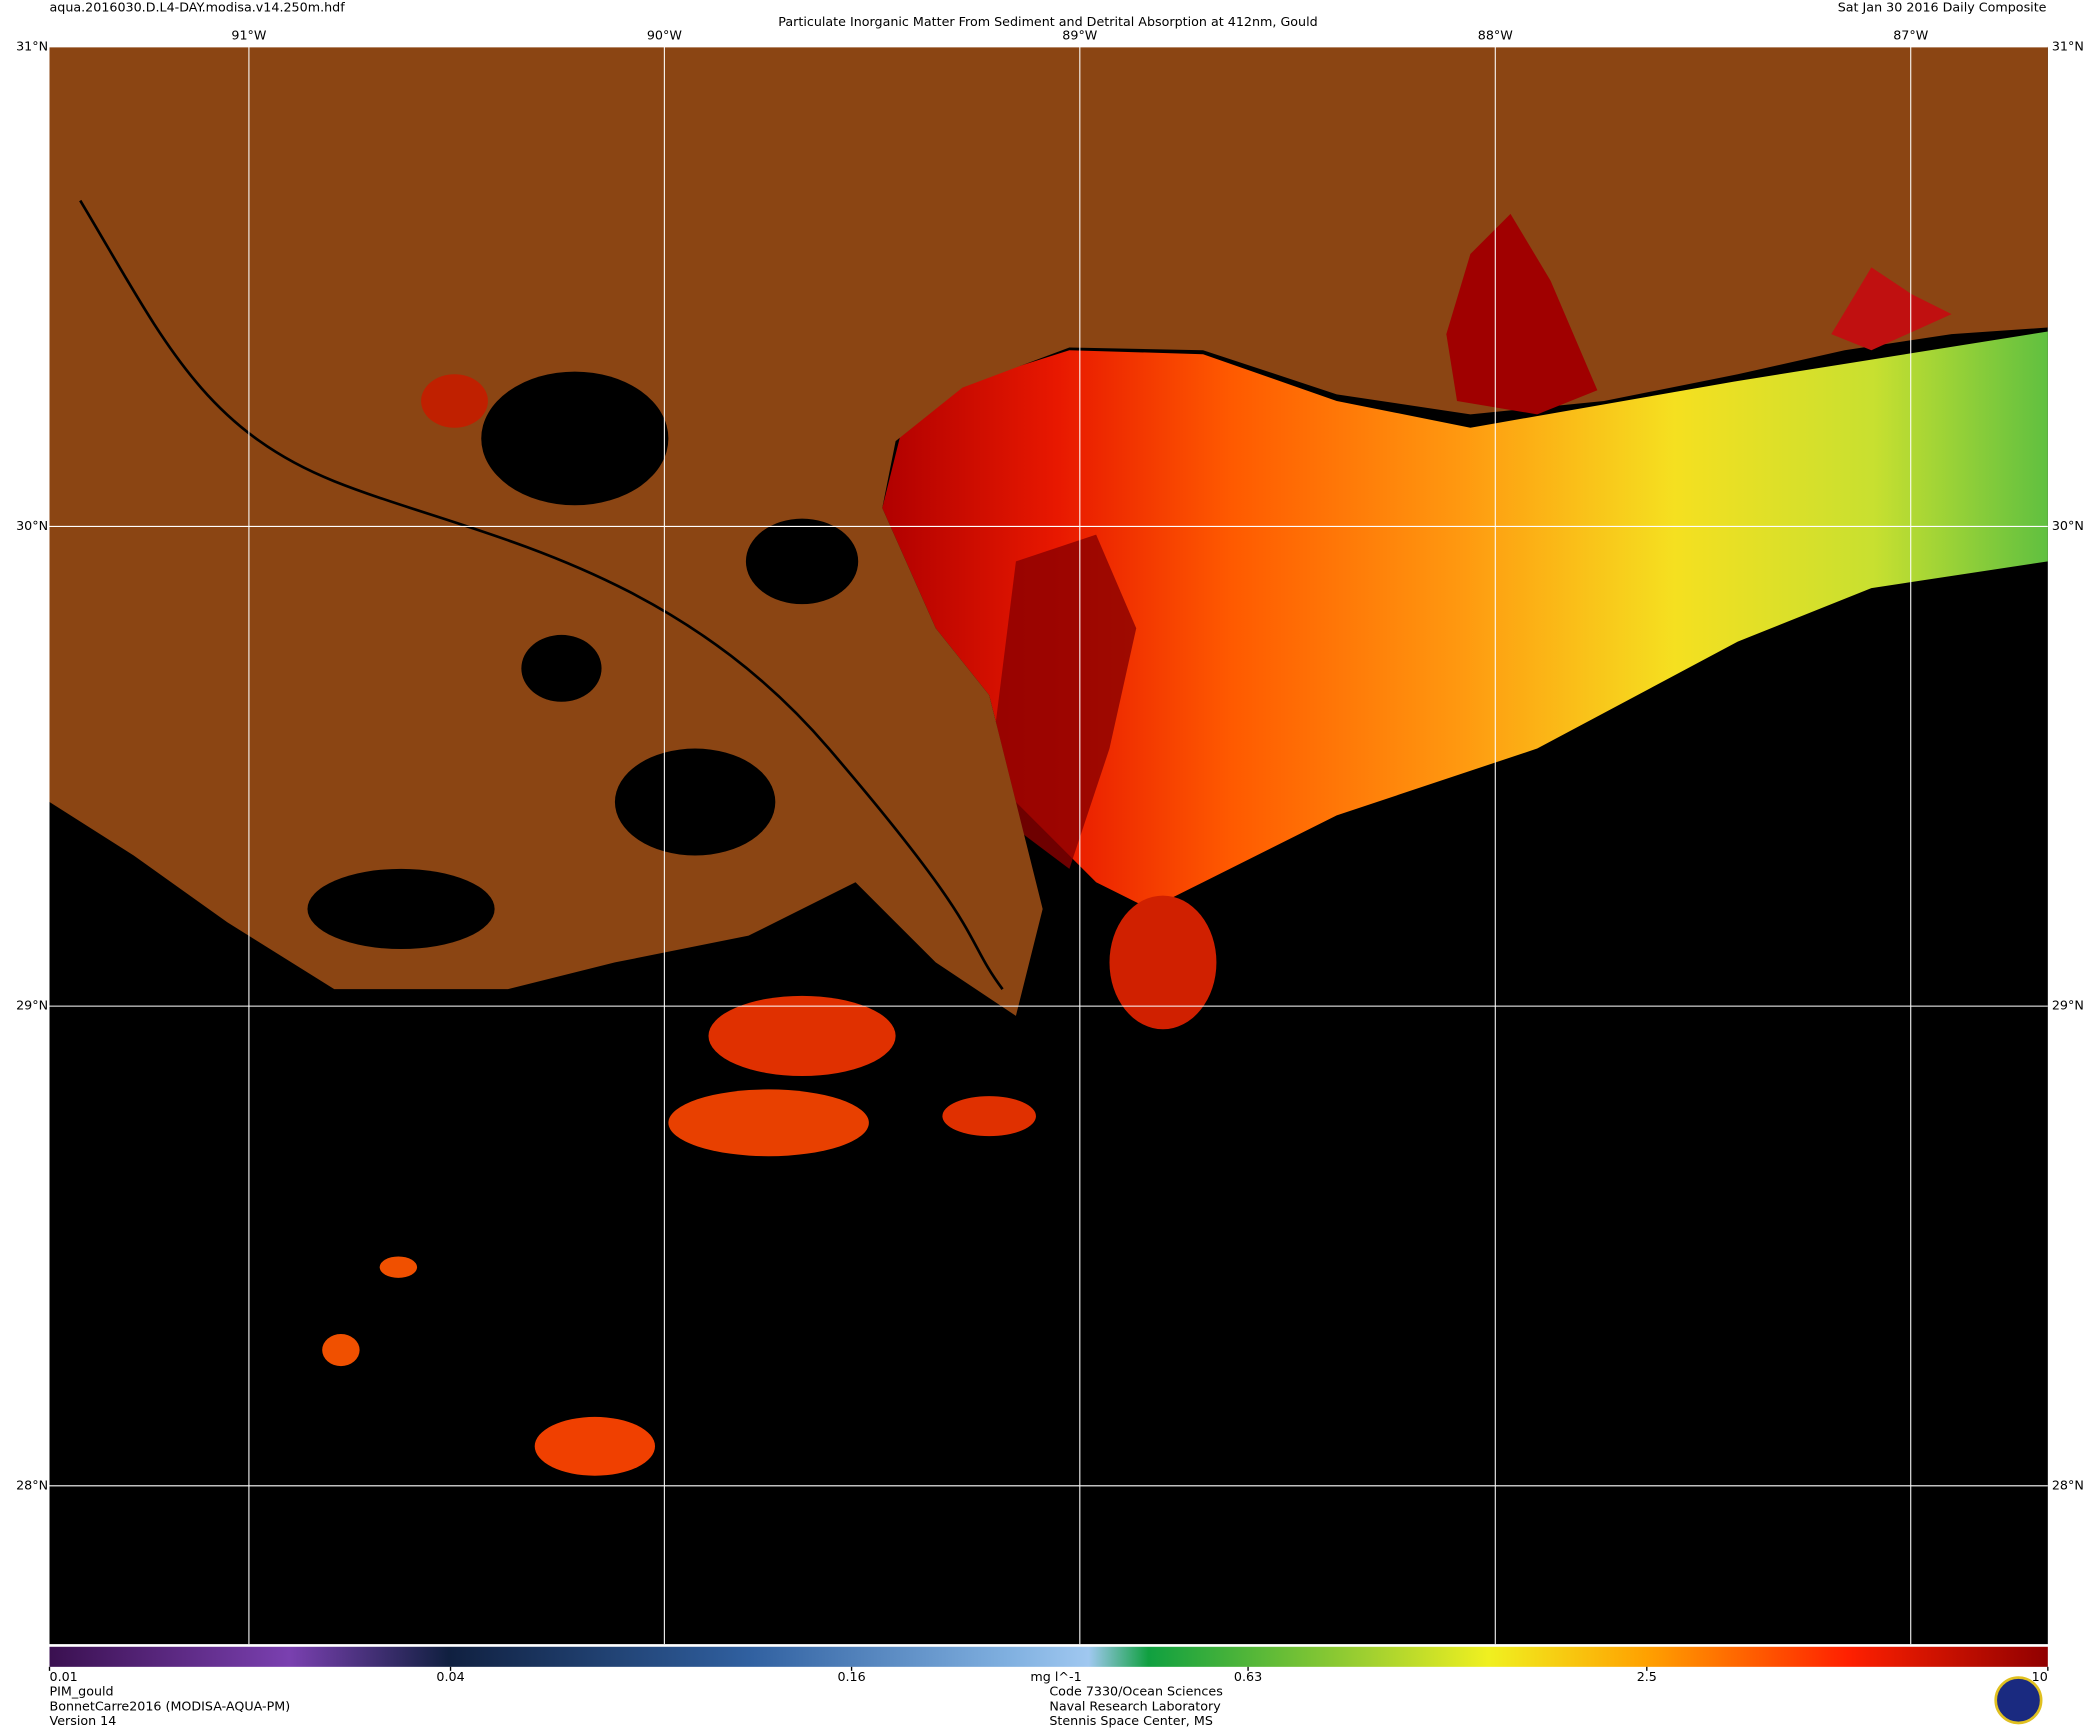  I want to click on mobile-bay, so click(1522, 314).